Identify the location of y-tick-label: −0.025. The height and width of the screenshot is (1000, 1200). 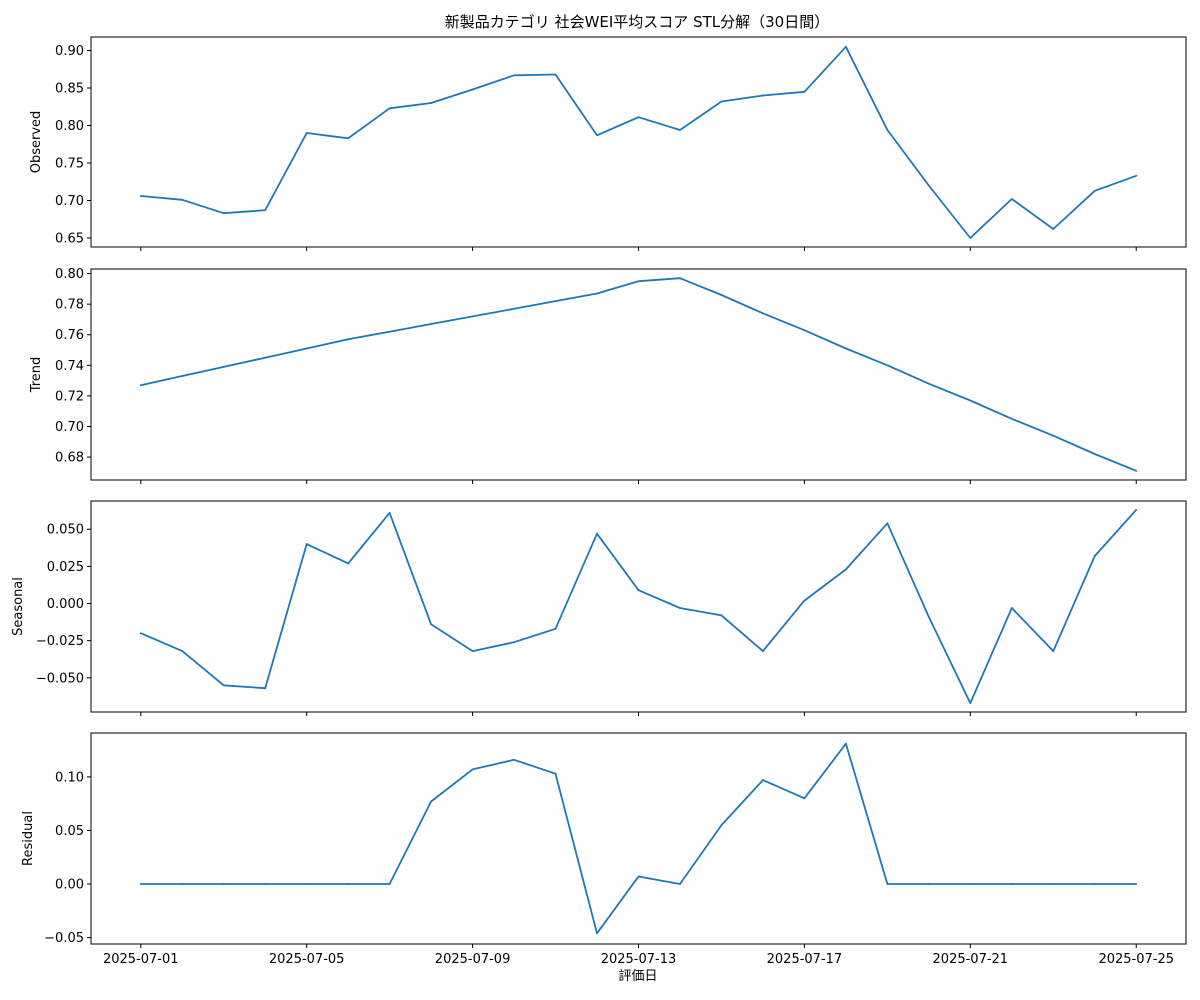
(60, 641).